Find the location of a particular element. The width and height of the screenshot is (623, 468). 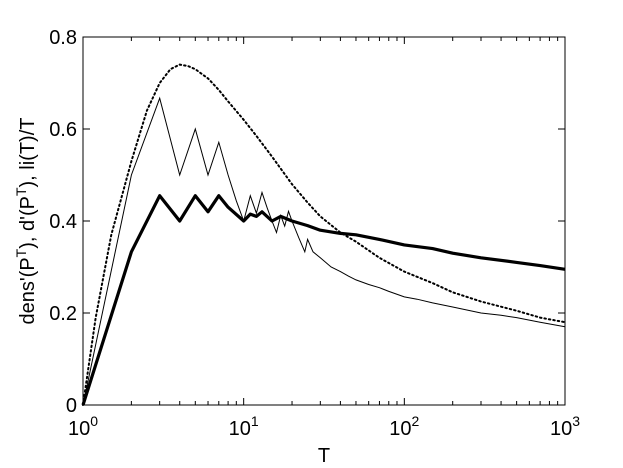

x-tick-label: 10² is located at coordinates (404, 426).